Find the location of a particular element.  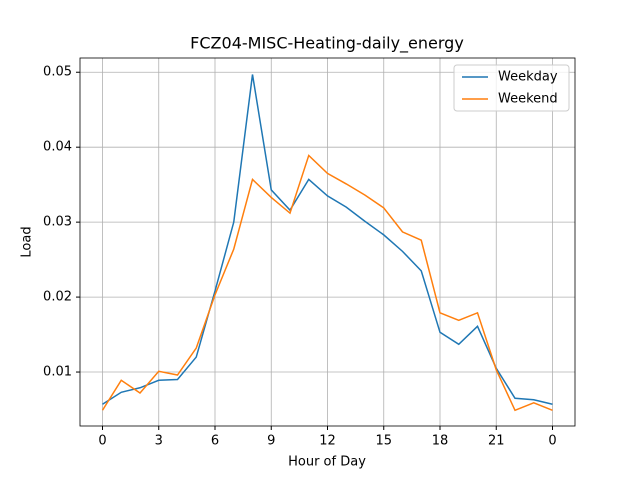

y-tick-label: 0.03 is located at coordinates (57, 222).